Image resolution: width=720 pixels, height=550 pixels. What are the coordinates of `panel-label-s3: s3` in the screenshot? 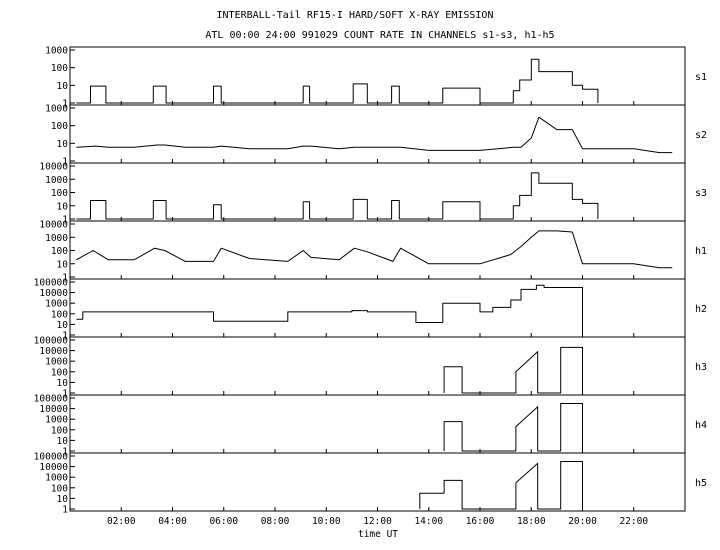 It's located at (701, 193).